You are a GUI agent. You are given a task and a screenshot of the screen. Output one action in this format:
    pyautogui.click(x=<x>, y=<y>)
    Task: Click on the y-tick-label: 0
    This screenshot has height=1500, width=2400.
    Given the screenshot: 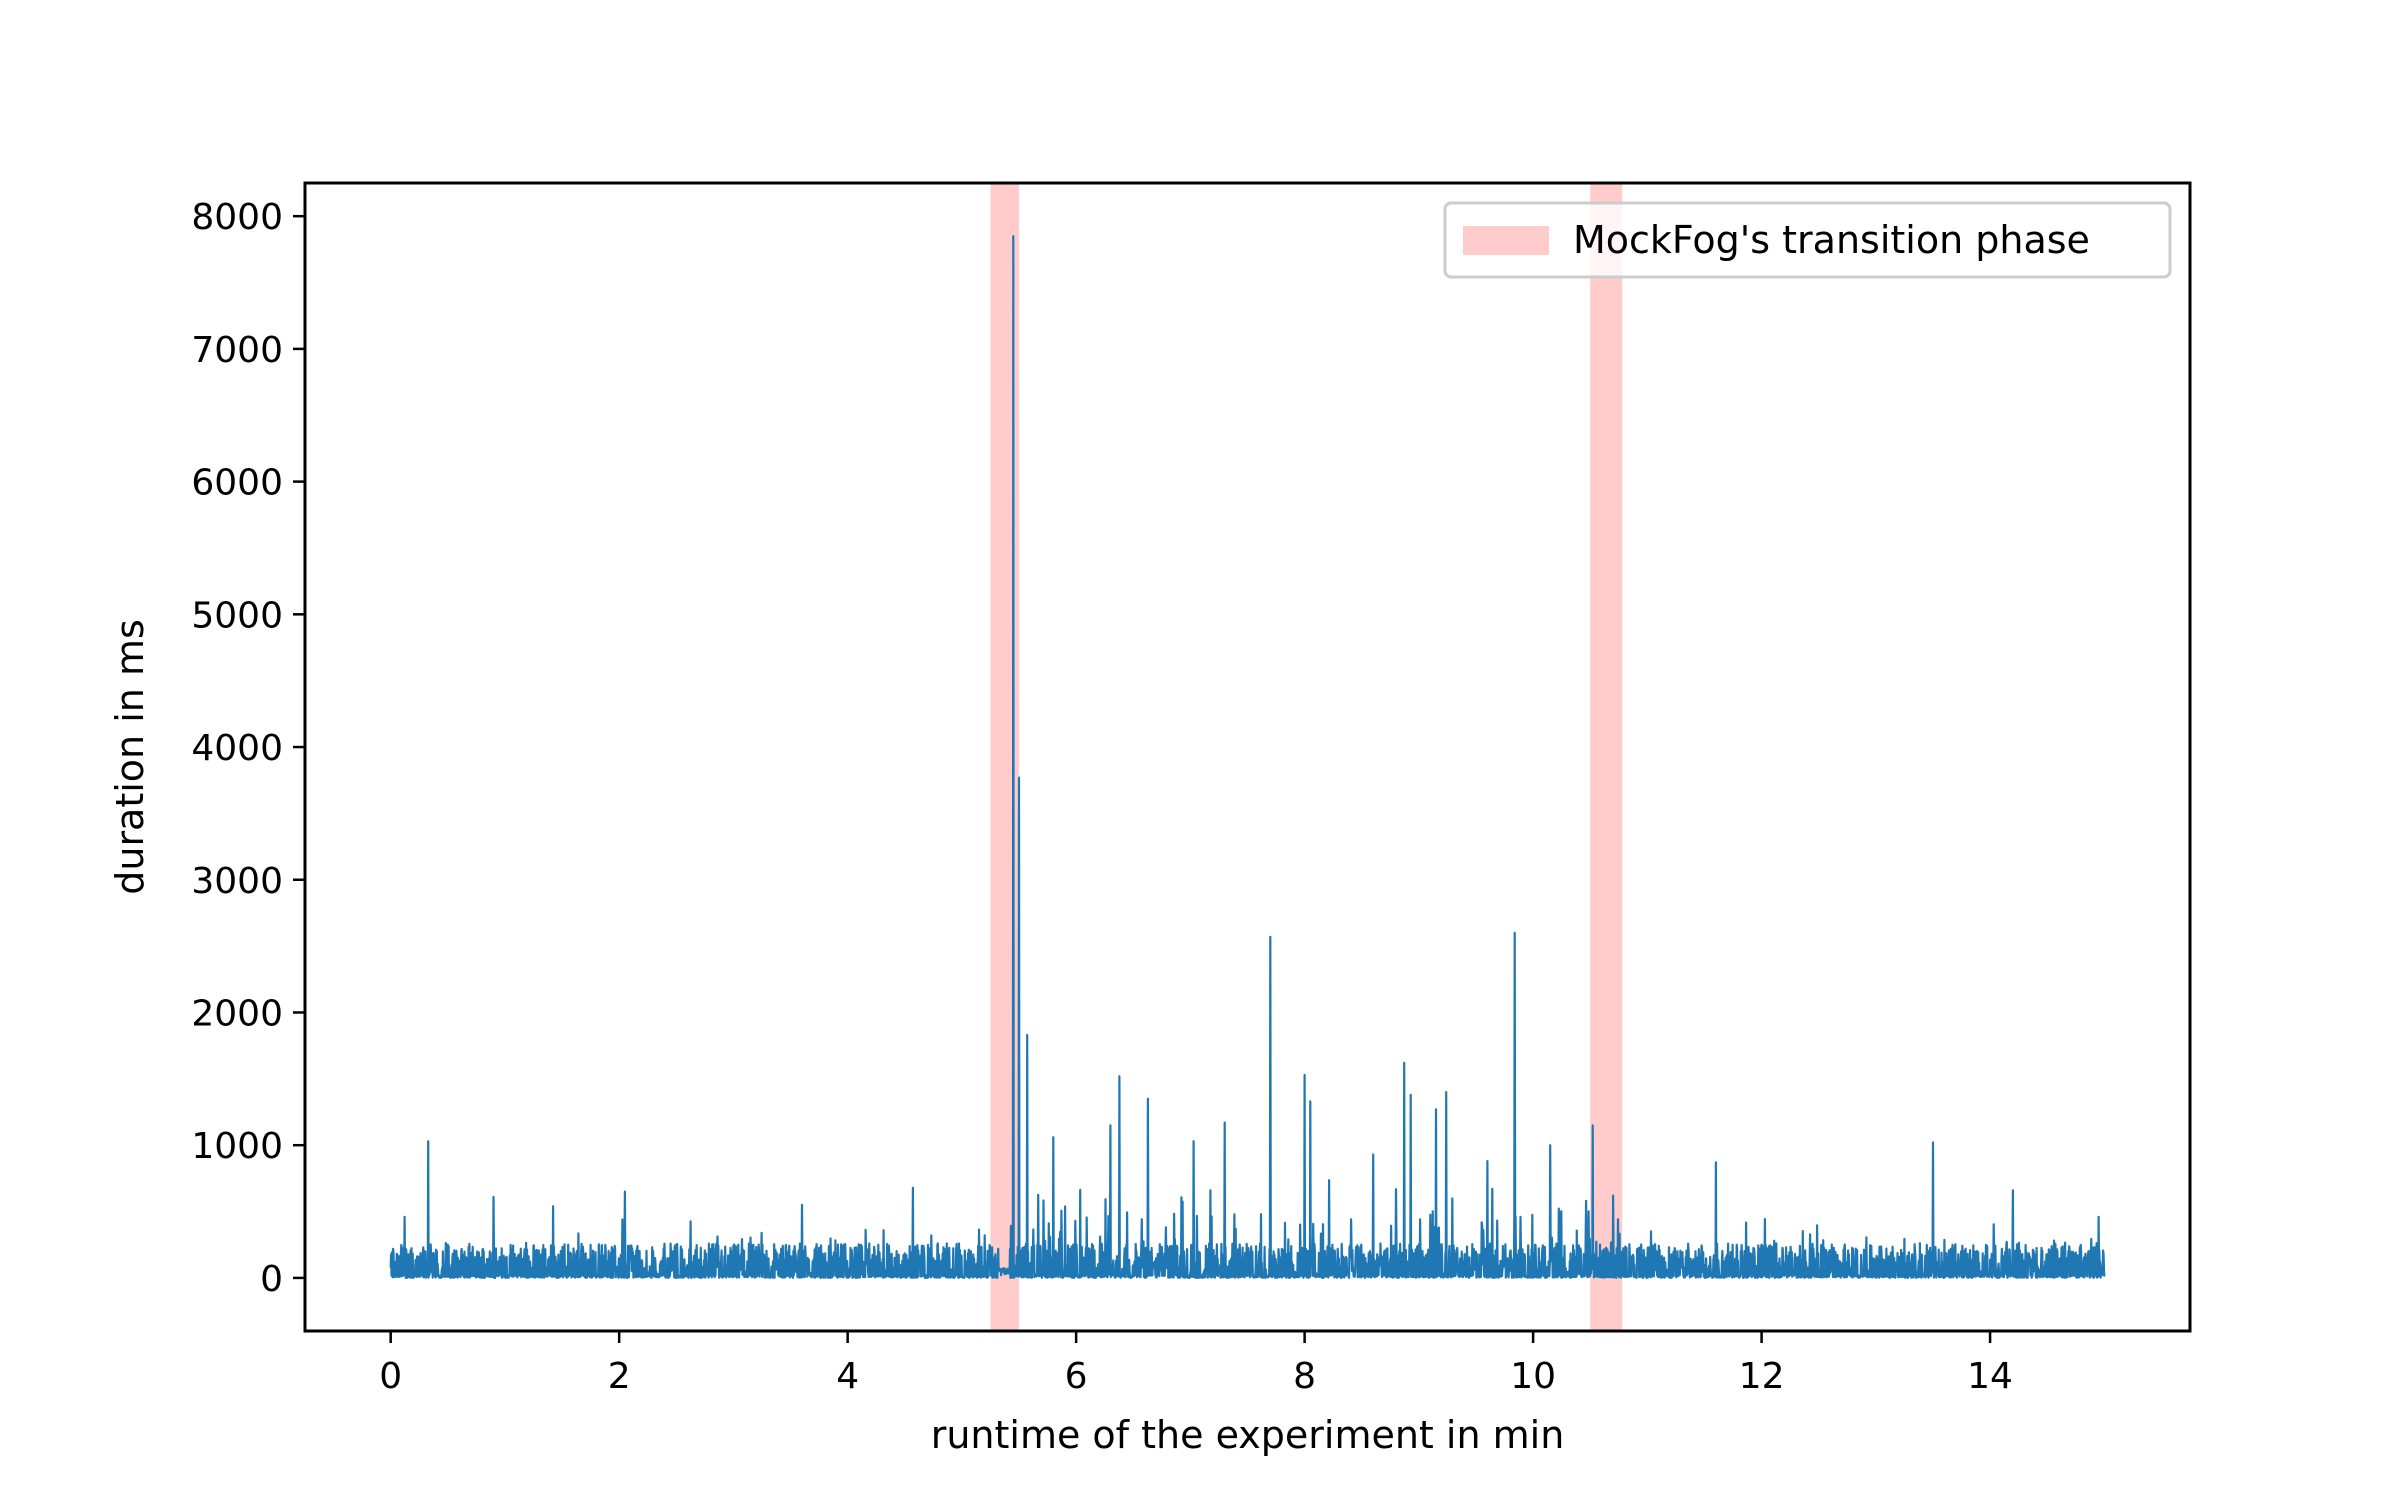 What is the action you would take?
    pyautogui.click(x=271, y=1279)
    